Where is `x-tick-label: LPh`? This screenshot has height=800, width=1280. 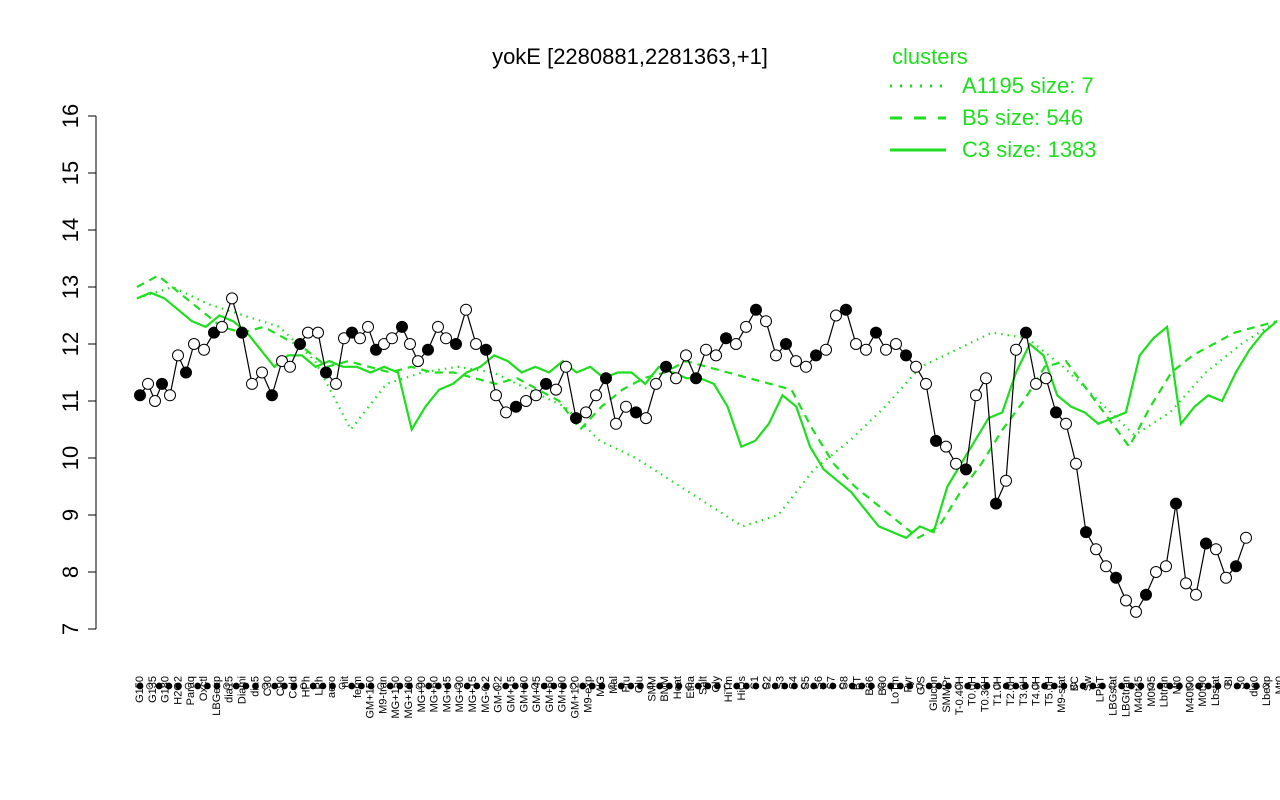
x-tick-label: LPh is located at coordinates (319, 686).